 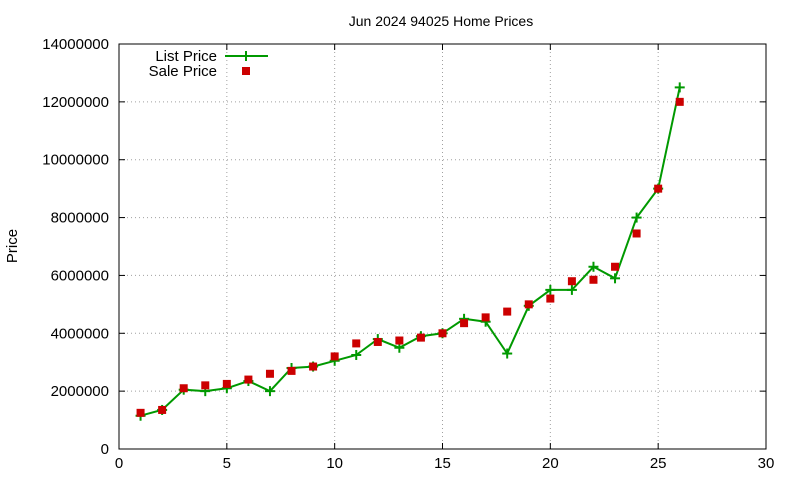 What do you see at coordinates (119, 463) in the screenshot?
I see `x-tick-label: 0` at bounding box center [119, 463].